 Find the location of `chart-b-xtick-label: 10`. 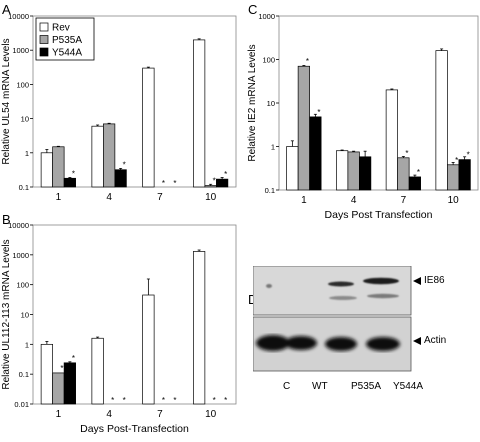

chart-b-xtick-label: 10 is located at coordinates (211, 414).